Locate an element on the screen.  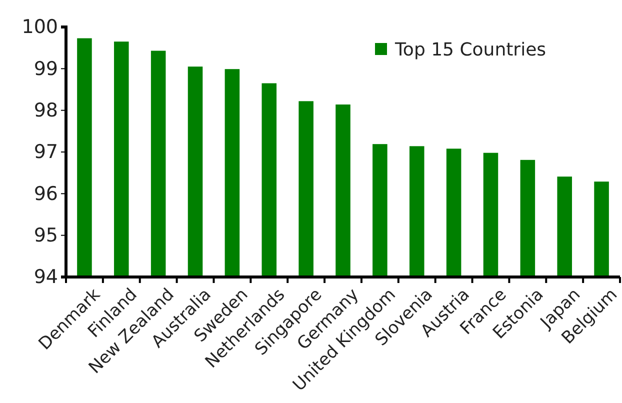
legend-label: Top 15 Countries is located at coordinates (470, 49).